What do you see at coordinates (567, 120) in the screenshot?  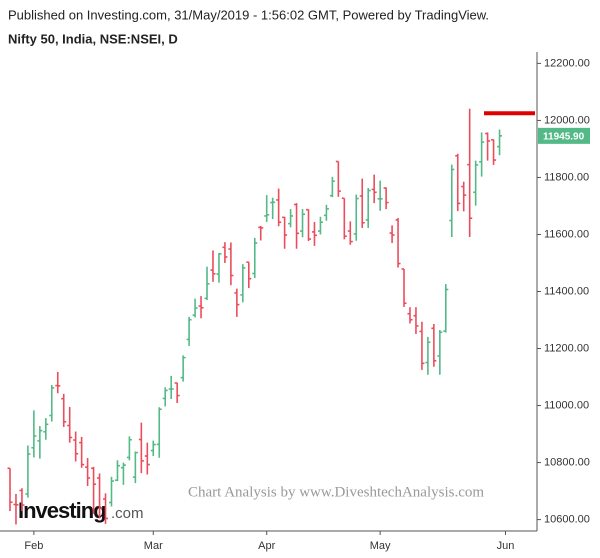 I see `y-tick-label: 12000.00` at bounding box center [567, 120].